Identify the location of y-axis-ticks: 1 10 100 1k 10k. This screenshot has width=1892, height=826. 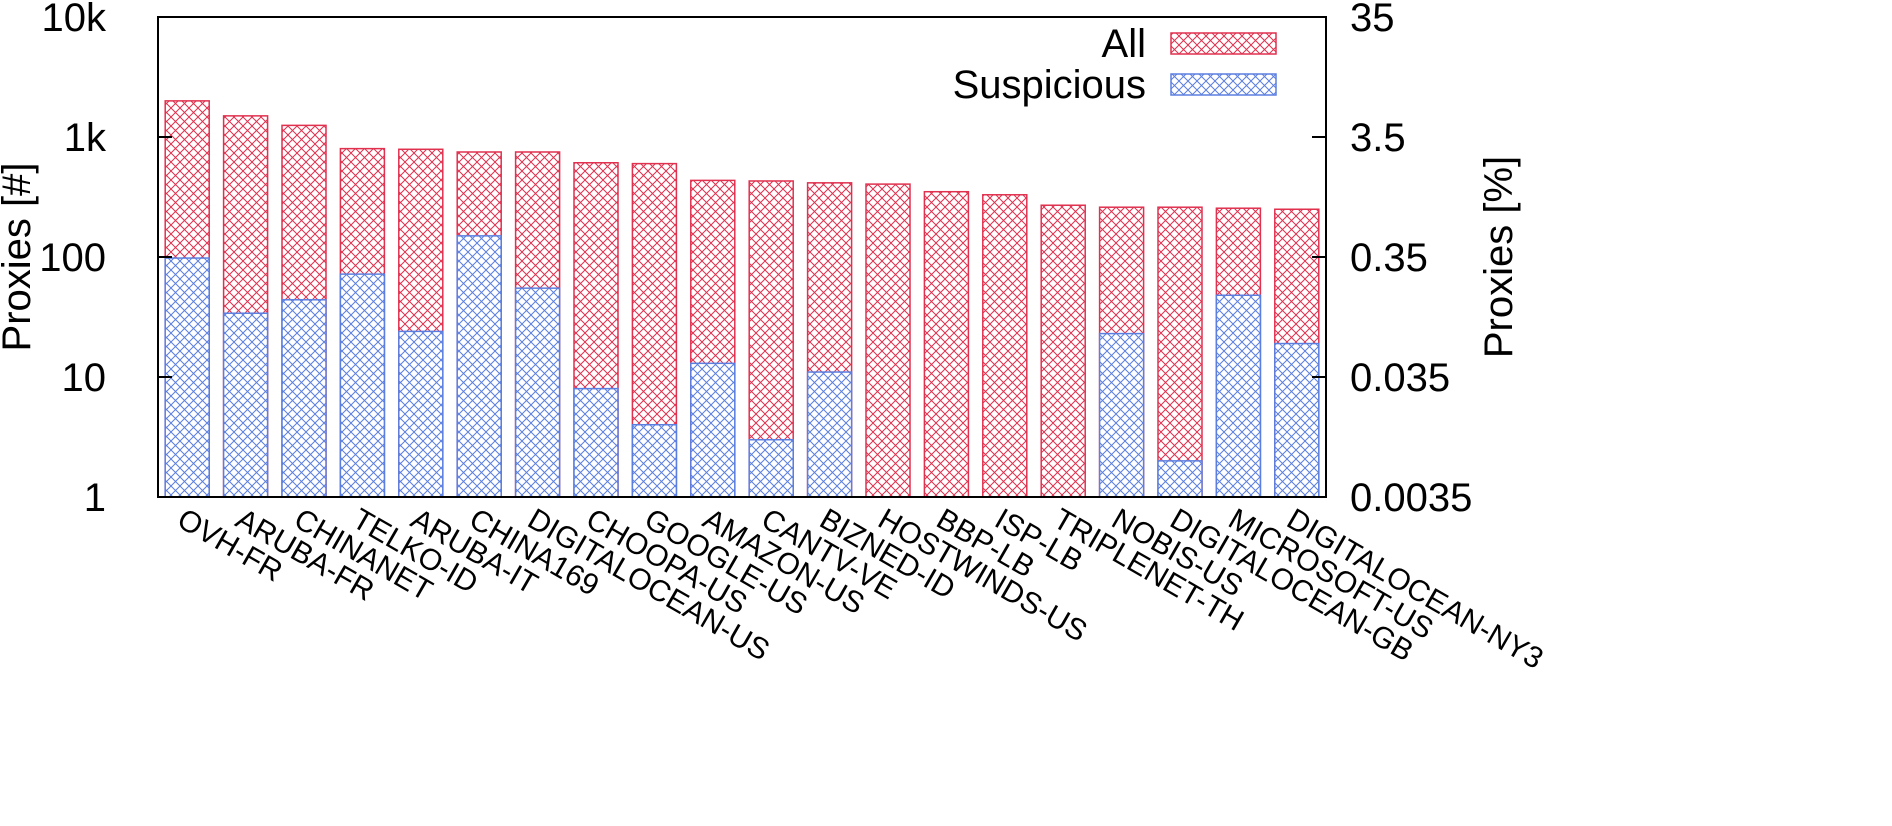
(105, 260).